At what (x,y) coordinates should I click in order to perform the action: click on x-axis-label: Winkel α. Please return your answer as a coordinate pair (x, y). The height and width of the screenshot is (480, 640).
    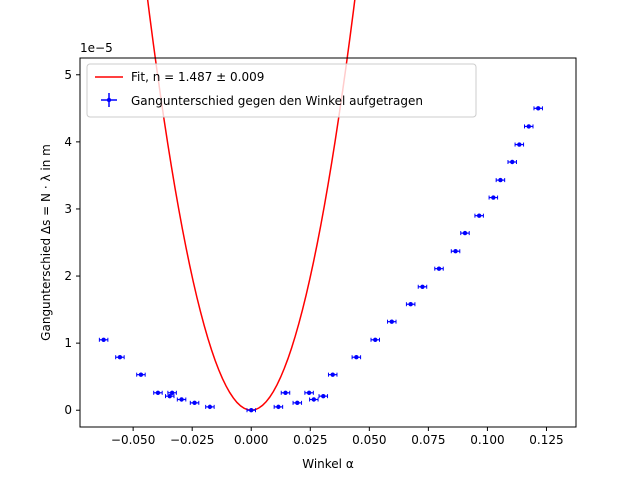
    Looking at the image, I should click on (328, 464).